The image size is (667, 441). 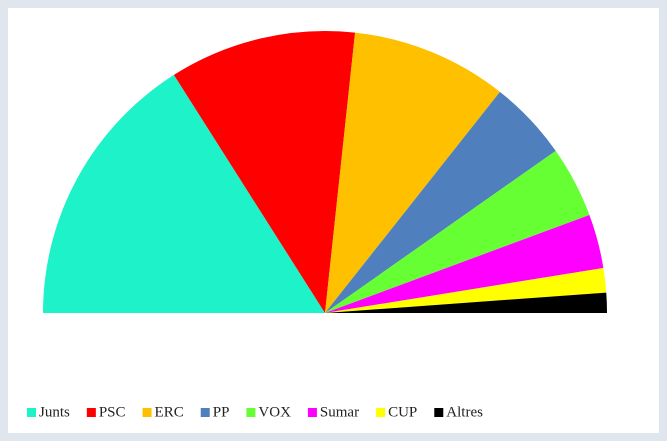 What do you see at coordinates (339, 412) in the screenshot?
I see `legend-label: Sumar` at bounding box center [339, 412].